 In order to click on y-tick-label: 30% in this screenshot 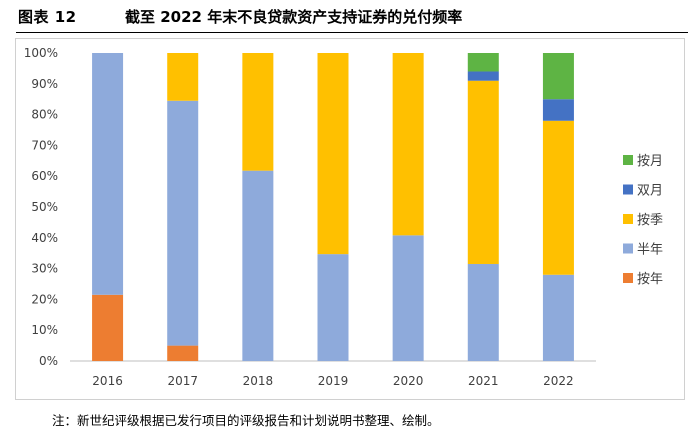, I will do `click(44, 269)`.